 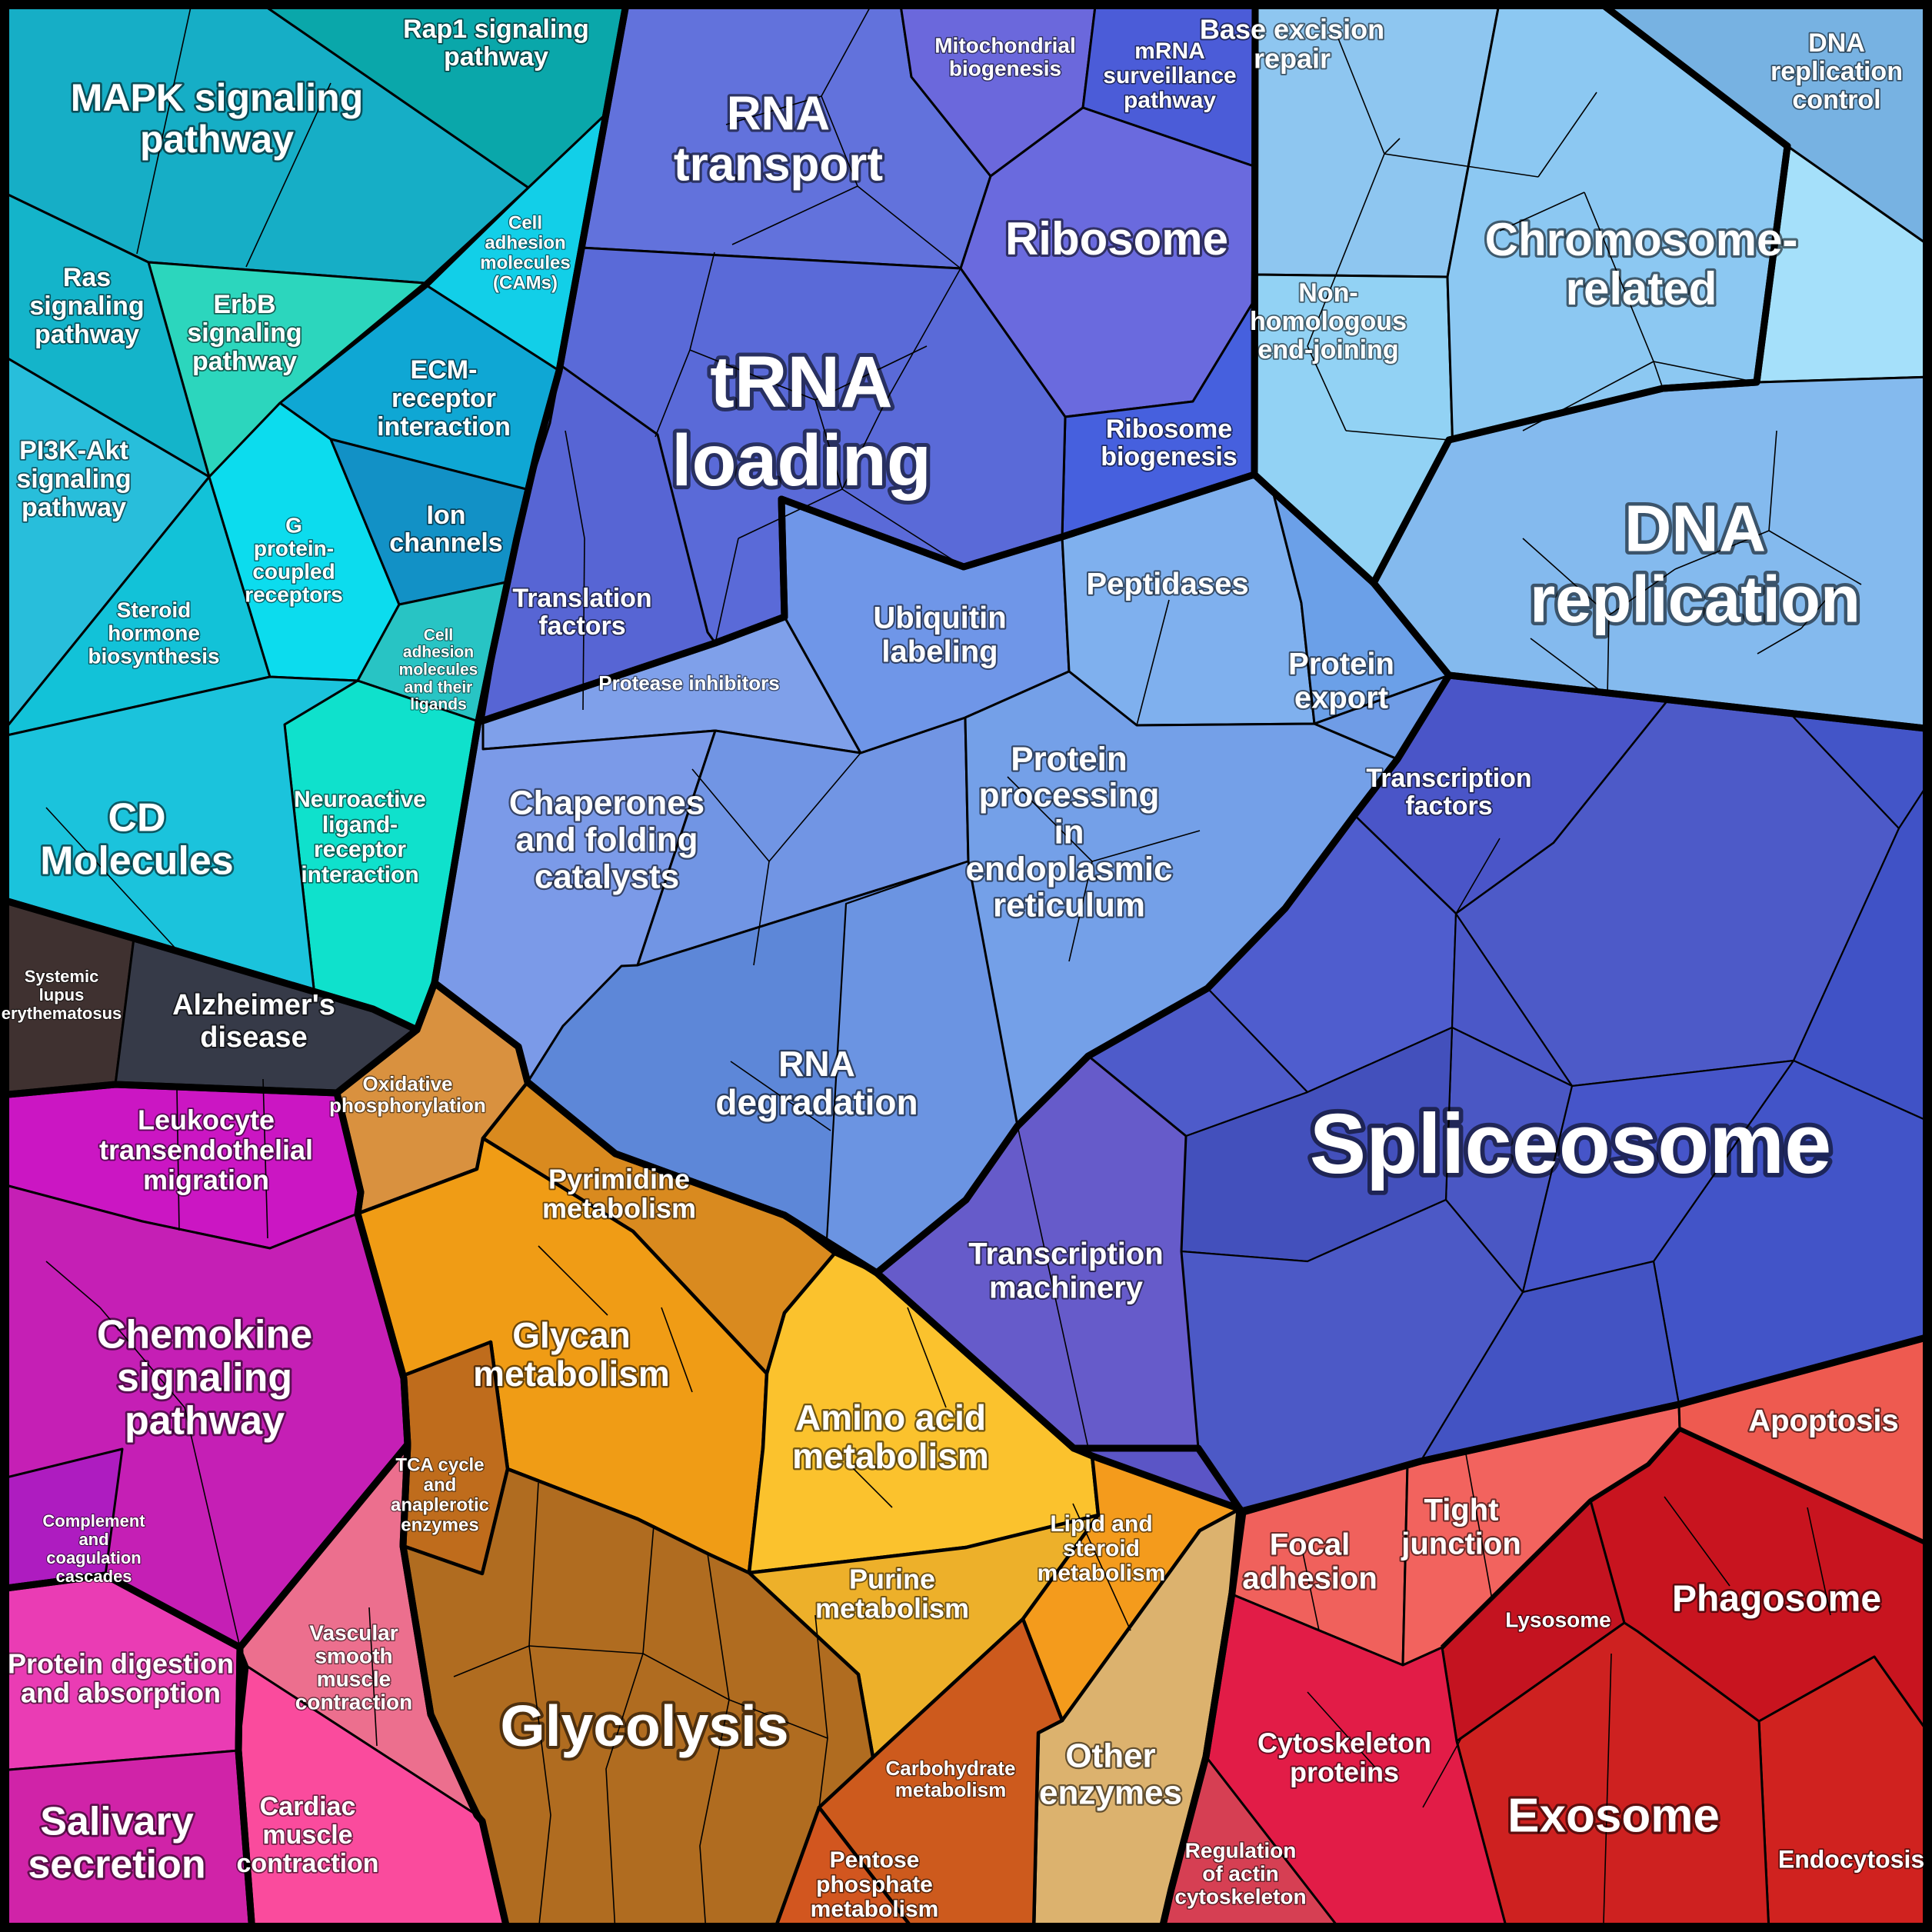 I want to click on svg-text: steroid, so click(x=1101, y=1548).